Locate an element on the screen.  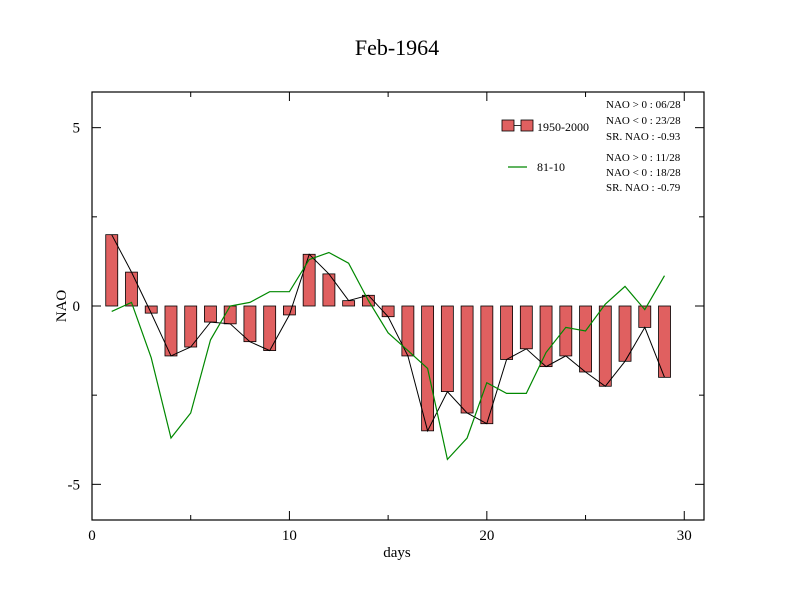
y-axis-label: NAO is located at coordinates (62, 306).